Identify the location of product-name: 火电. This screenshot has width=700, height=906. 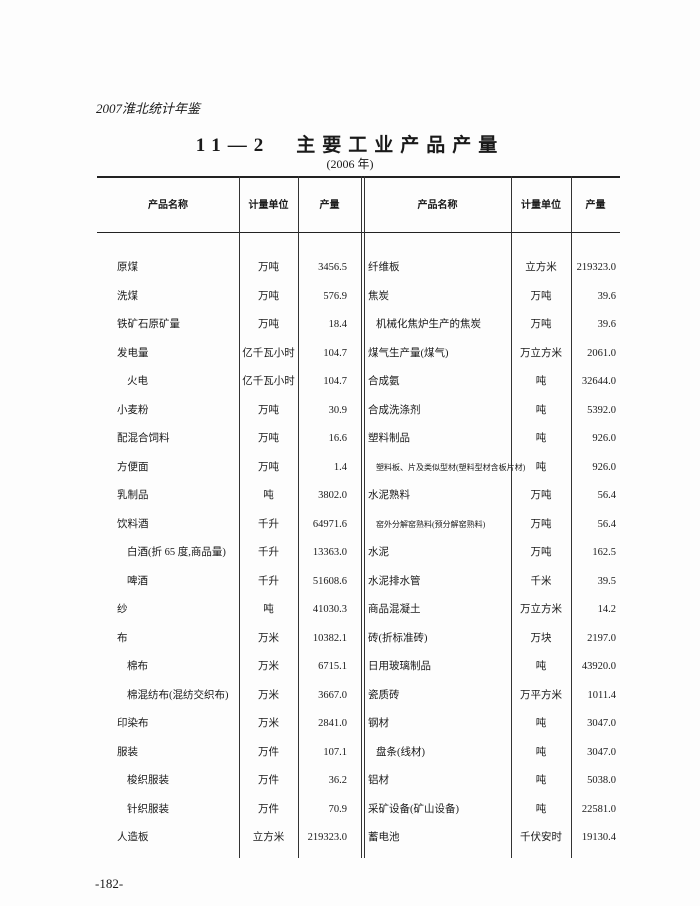
(137, 381).